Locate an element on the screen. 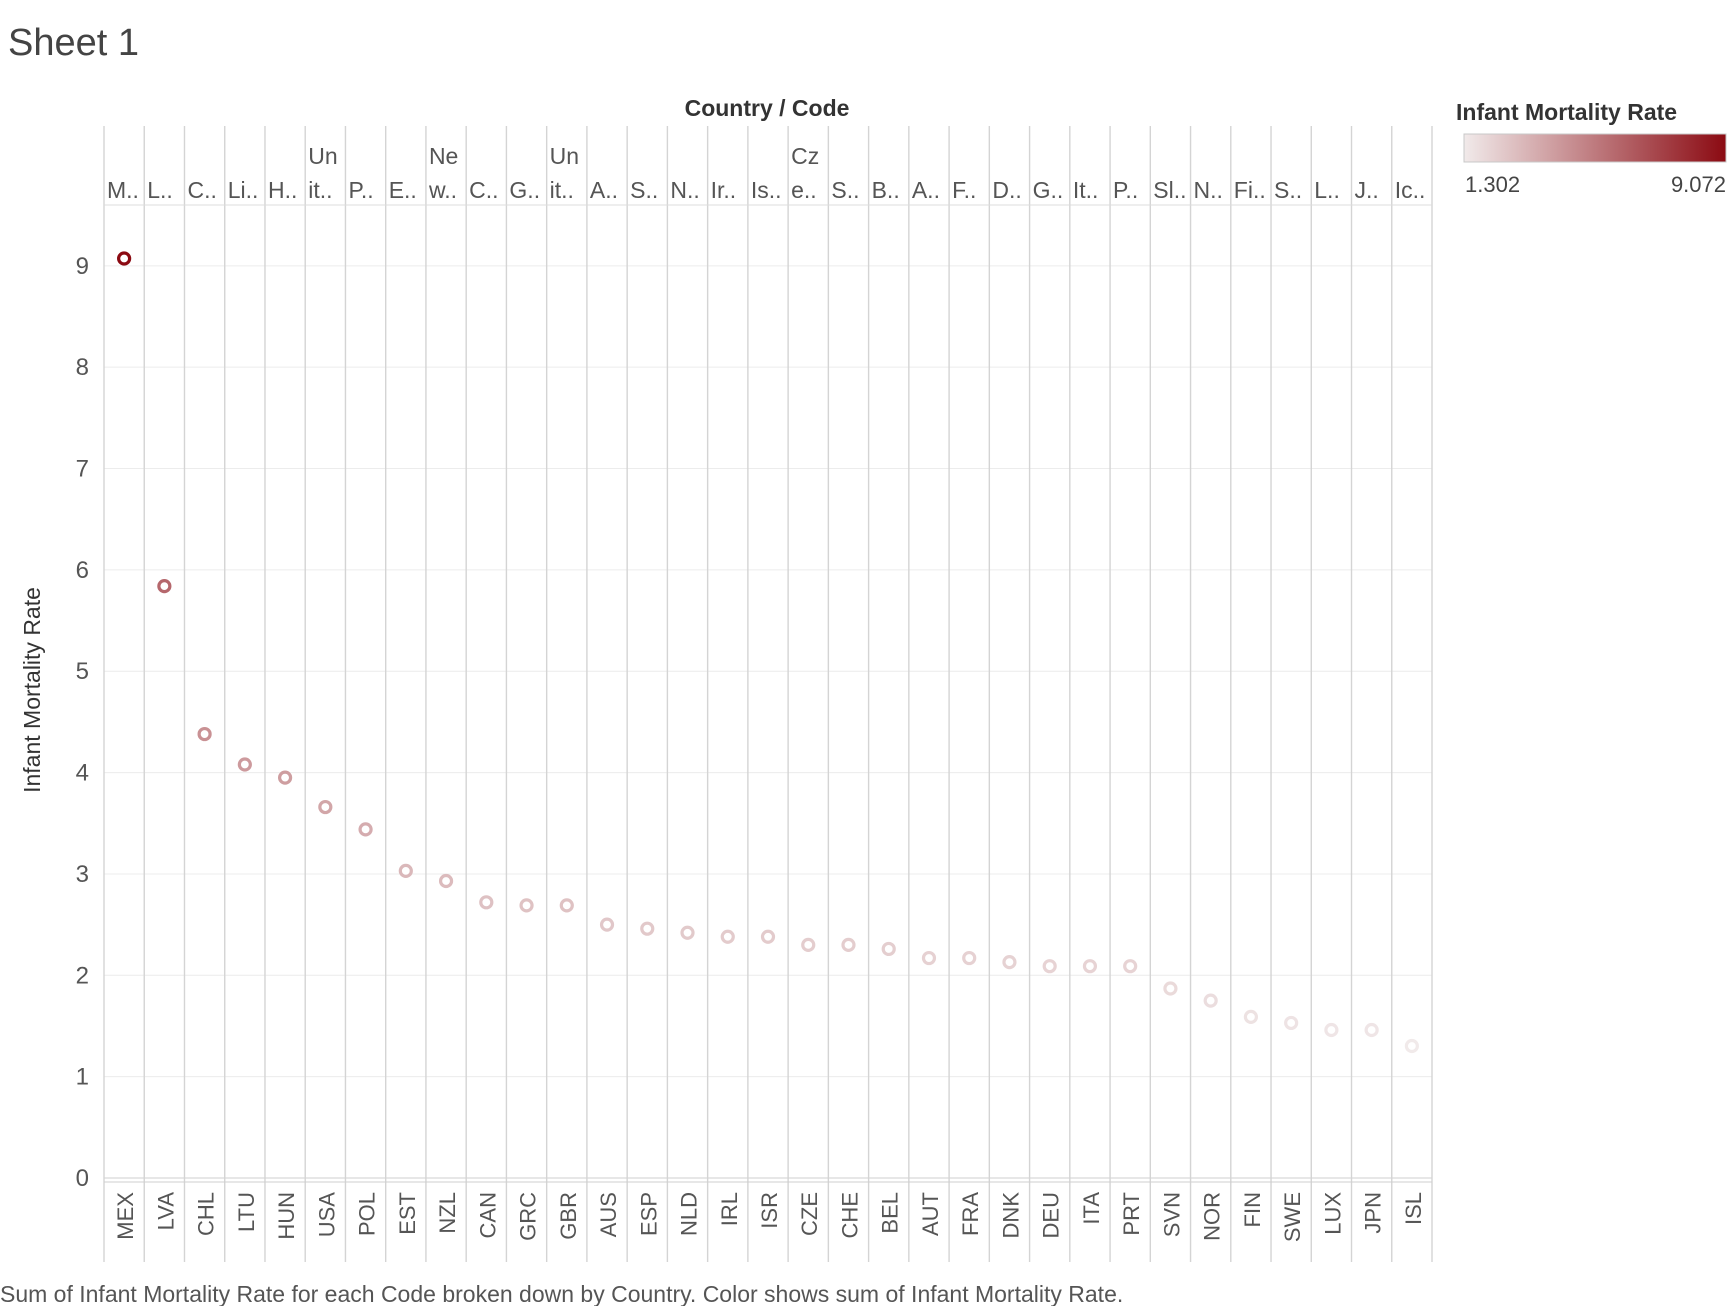 This screenshot has width=1728, height=1311. country-header-label: P.. is located at coordinates (360, 190).